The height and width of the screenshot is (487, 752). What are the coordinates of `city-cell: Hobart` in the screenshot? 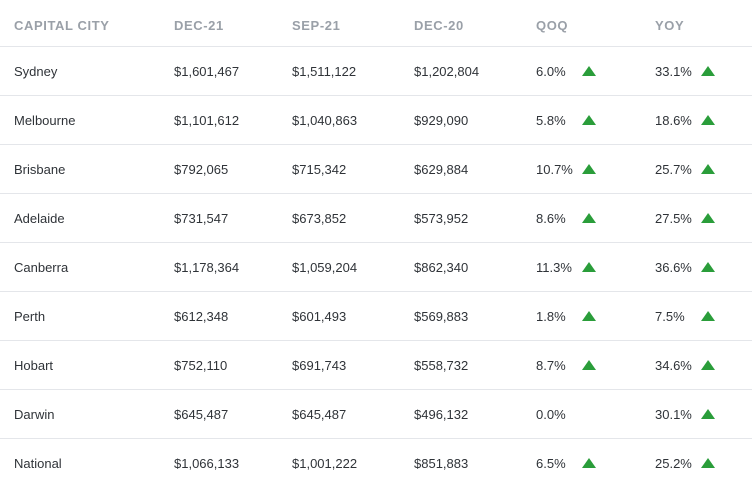 It's located at (34, 365).